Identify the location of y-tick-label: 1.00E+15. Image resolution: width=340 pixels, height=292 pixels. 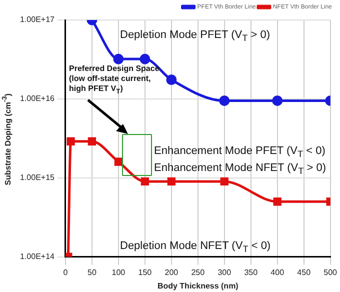
(38, 177).